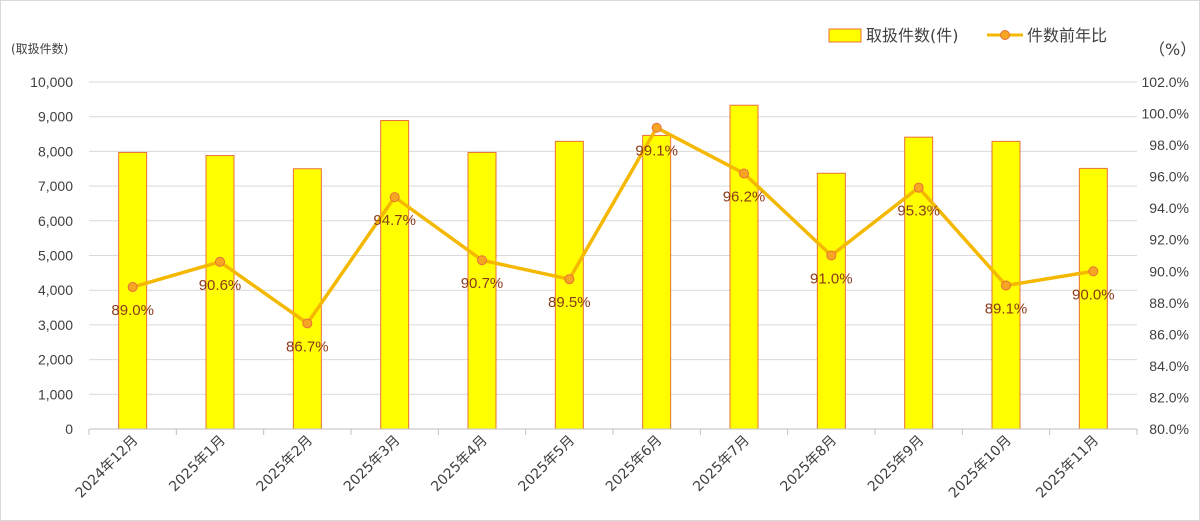 The height and width of the screenshot is (521, 1200). I want to click on data-label: 90.6%, so click(220, 285).